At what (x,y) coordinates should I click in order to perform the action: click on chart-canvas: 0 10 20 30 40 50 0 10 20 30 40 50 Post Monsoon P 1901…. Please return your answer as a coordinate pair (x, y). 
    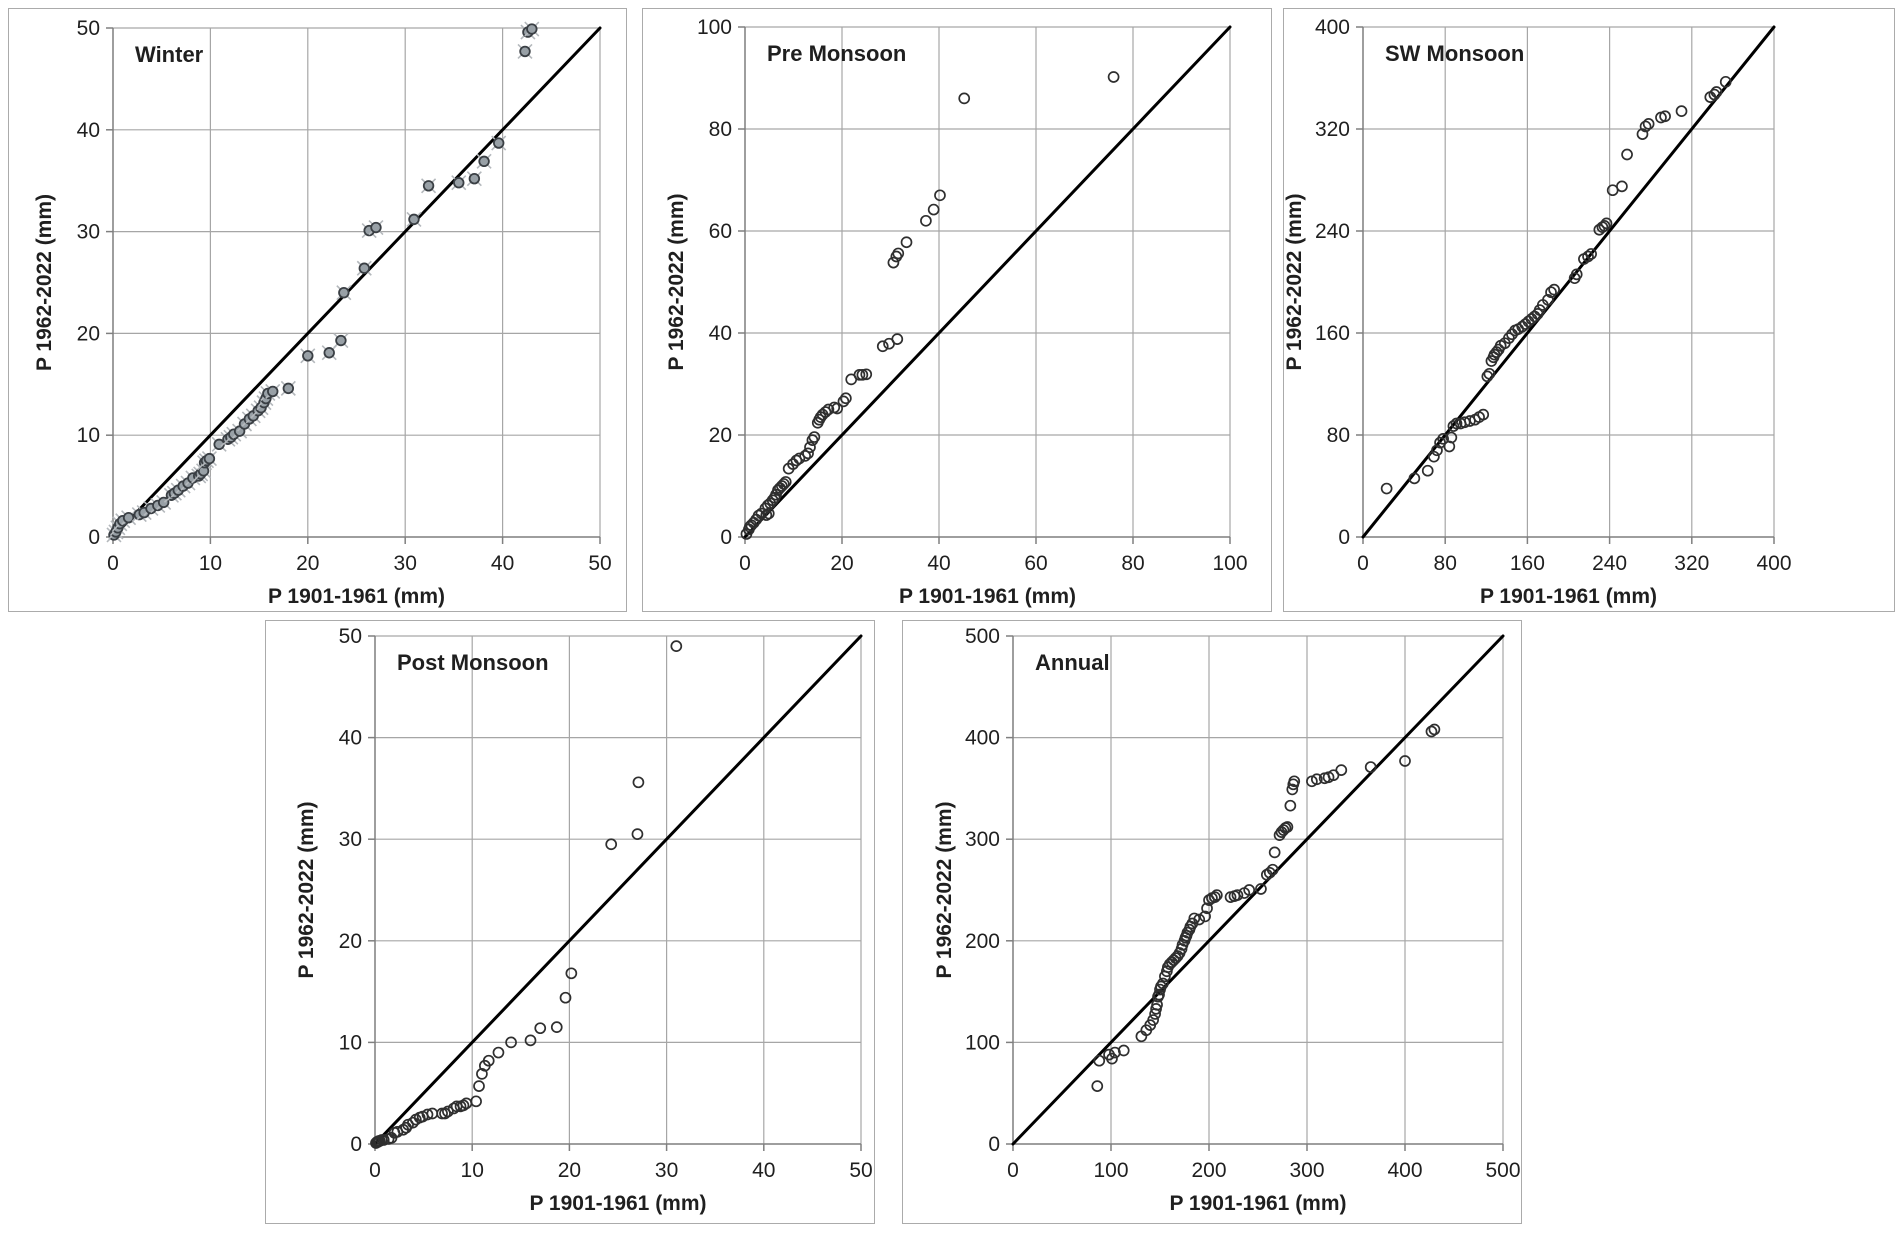
    Looking at the image, I should click on (584, 920).